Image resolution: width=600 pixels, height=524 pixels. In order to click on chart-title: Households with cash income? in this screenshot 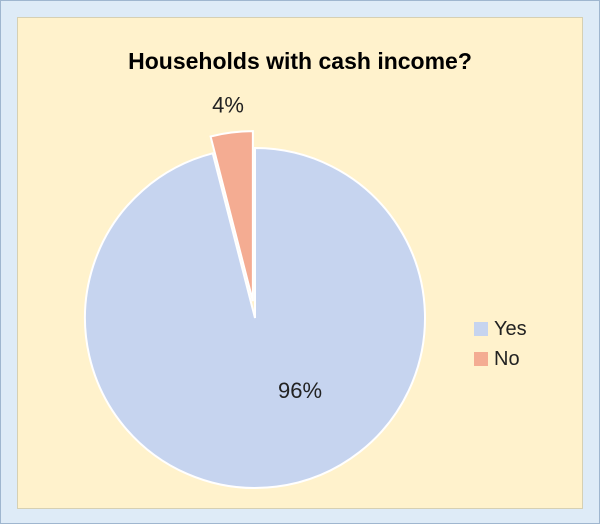, I will do `click(300, 61)`.